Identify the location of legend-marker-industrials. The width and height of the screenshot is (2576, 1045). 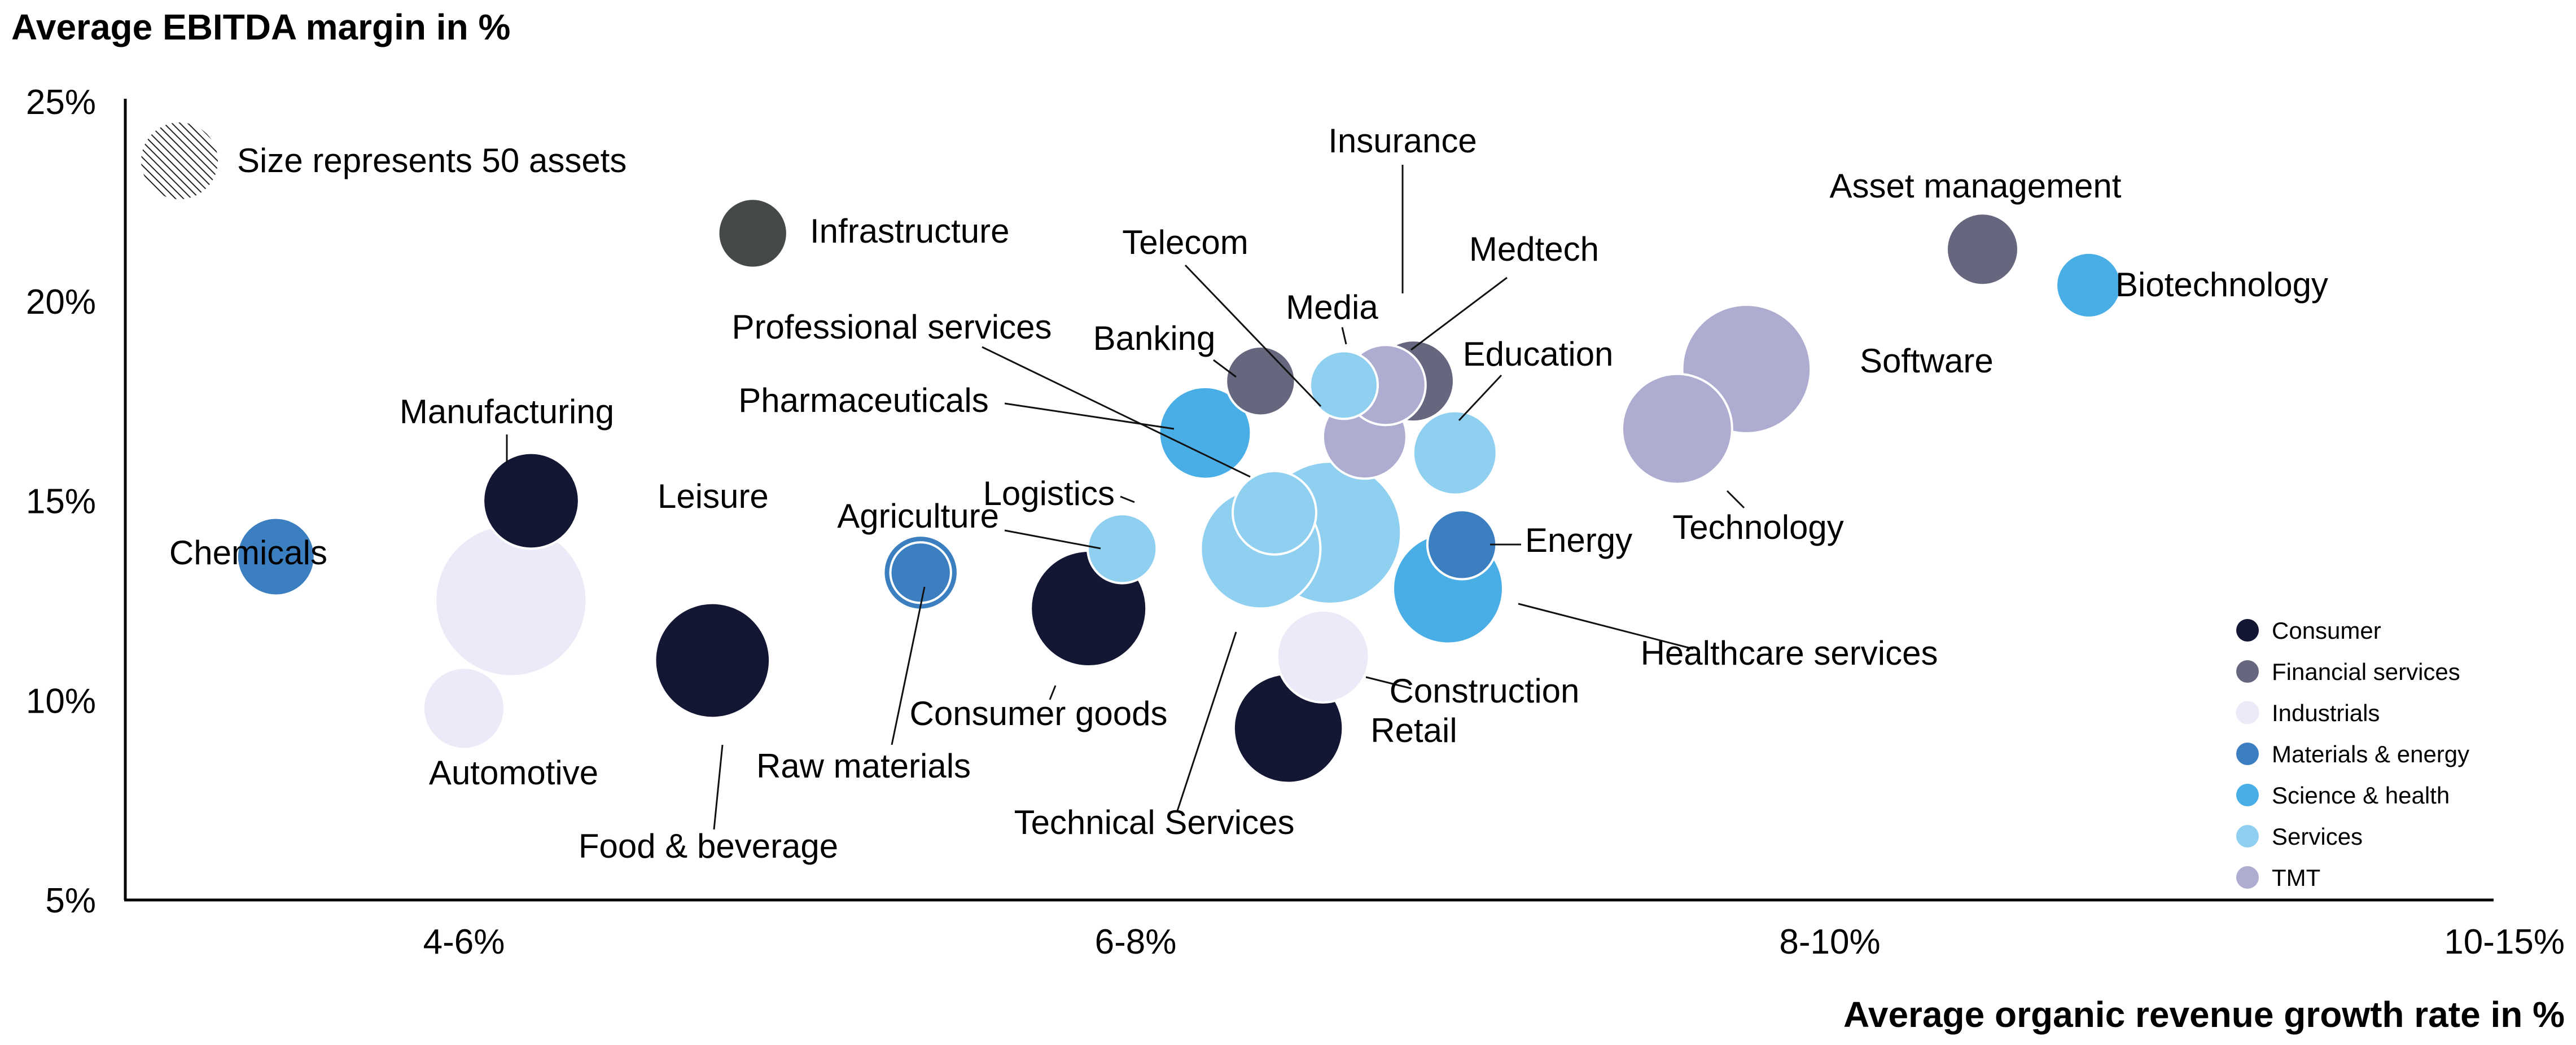
(2247, 713).